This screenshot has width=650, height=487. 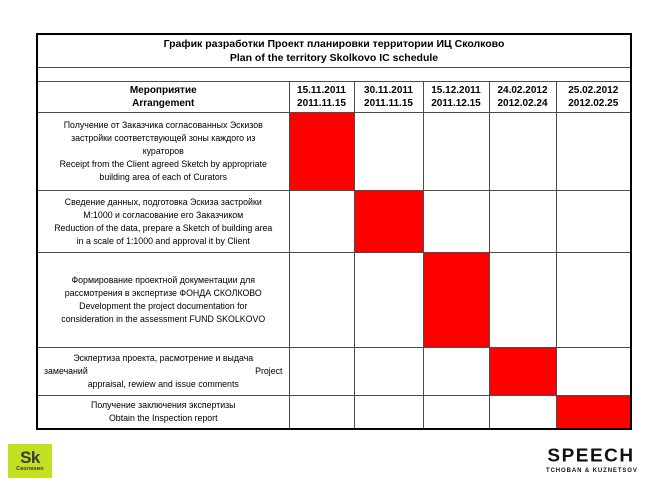 What do you see at coordinates (456, 90) in the screenshot?
I see `date-header-line: 15.12.2011` at bounding box center [456, 90].